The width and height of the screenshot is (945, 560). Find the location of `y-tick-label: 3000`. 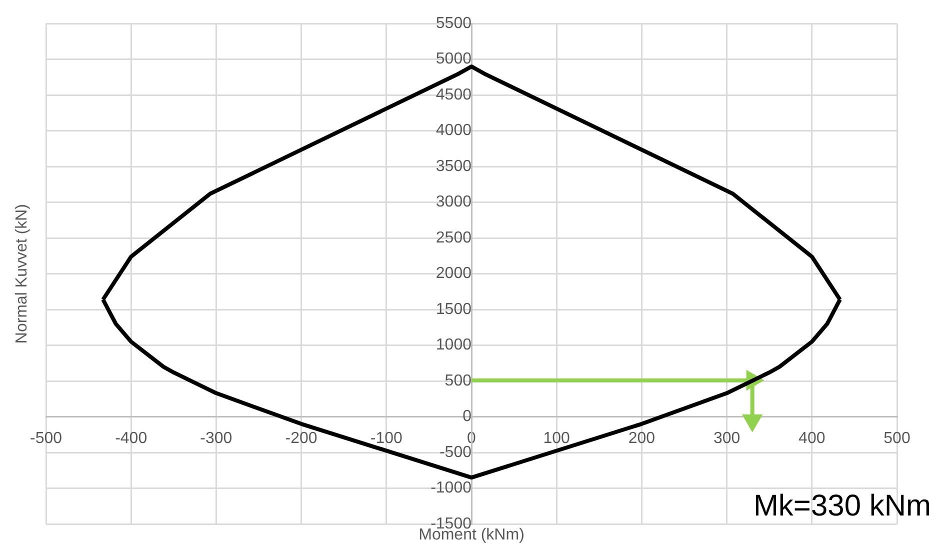

y-tick-label: 3000 is located at coordinates (454, 202).